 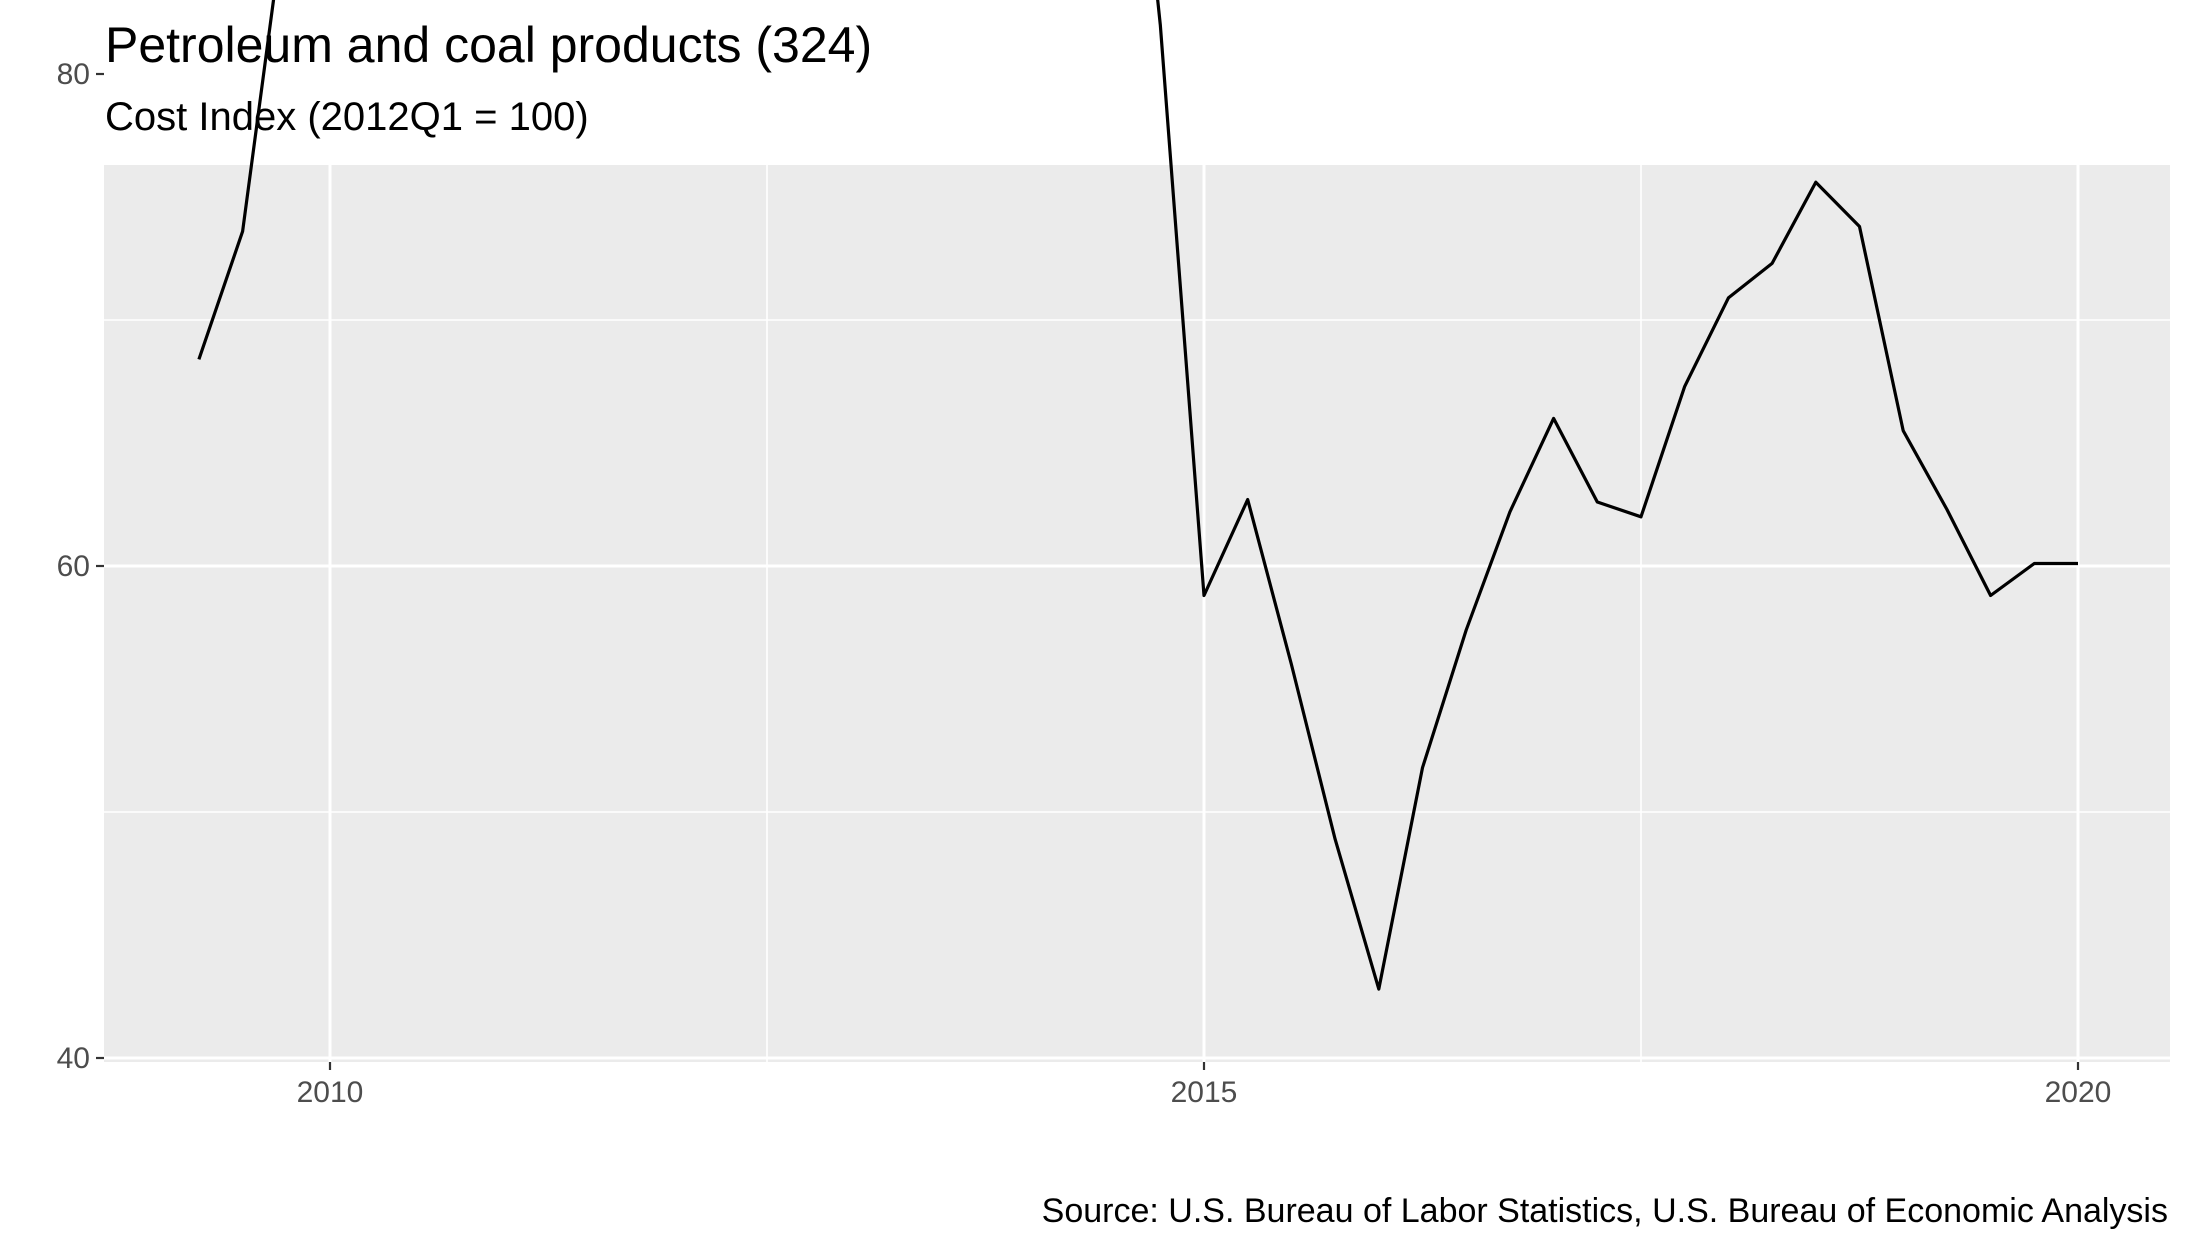 I want to click on chart-subtitle: Cost Index (2012Q1 = 100), so click(x=347, y=117).